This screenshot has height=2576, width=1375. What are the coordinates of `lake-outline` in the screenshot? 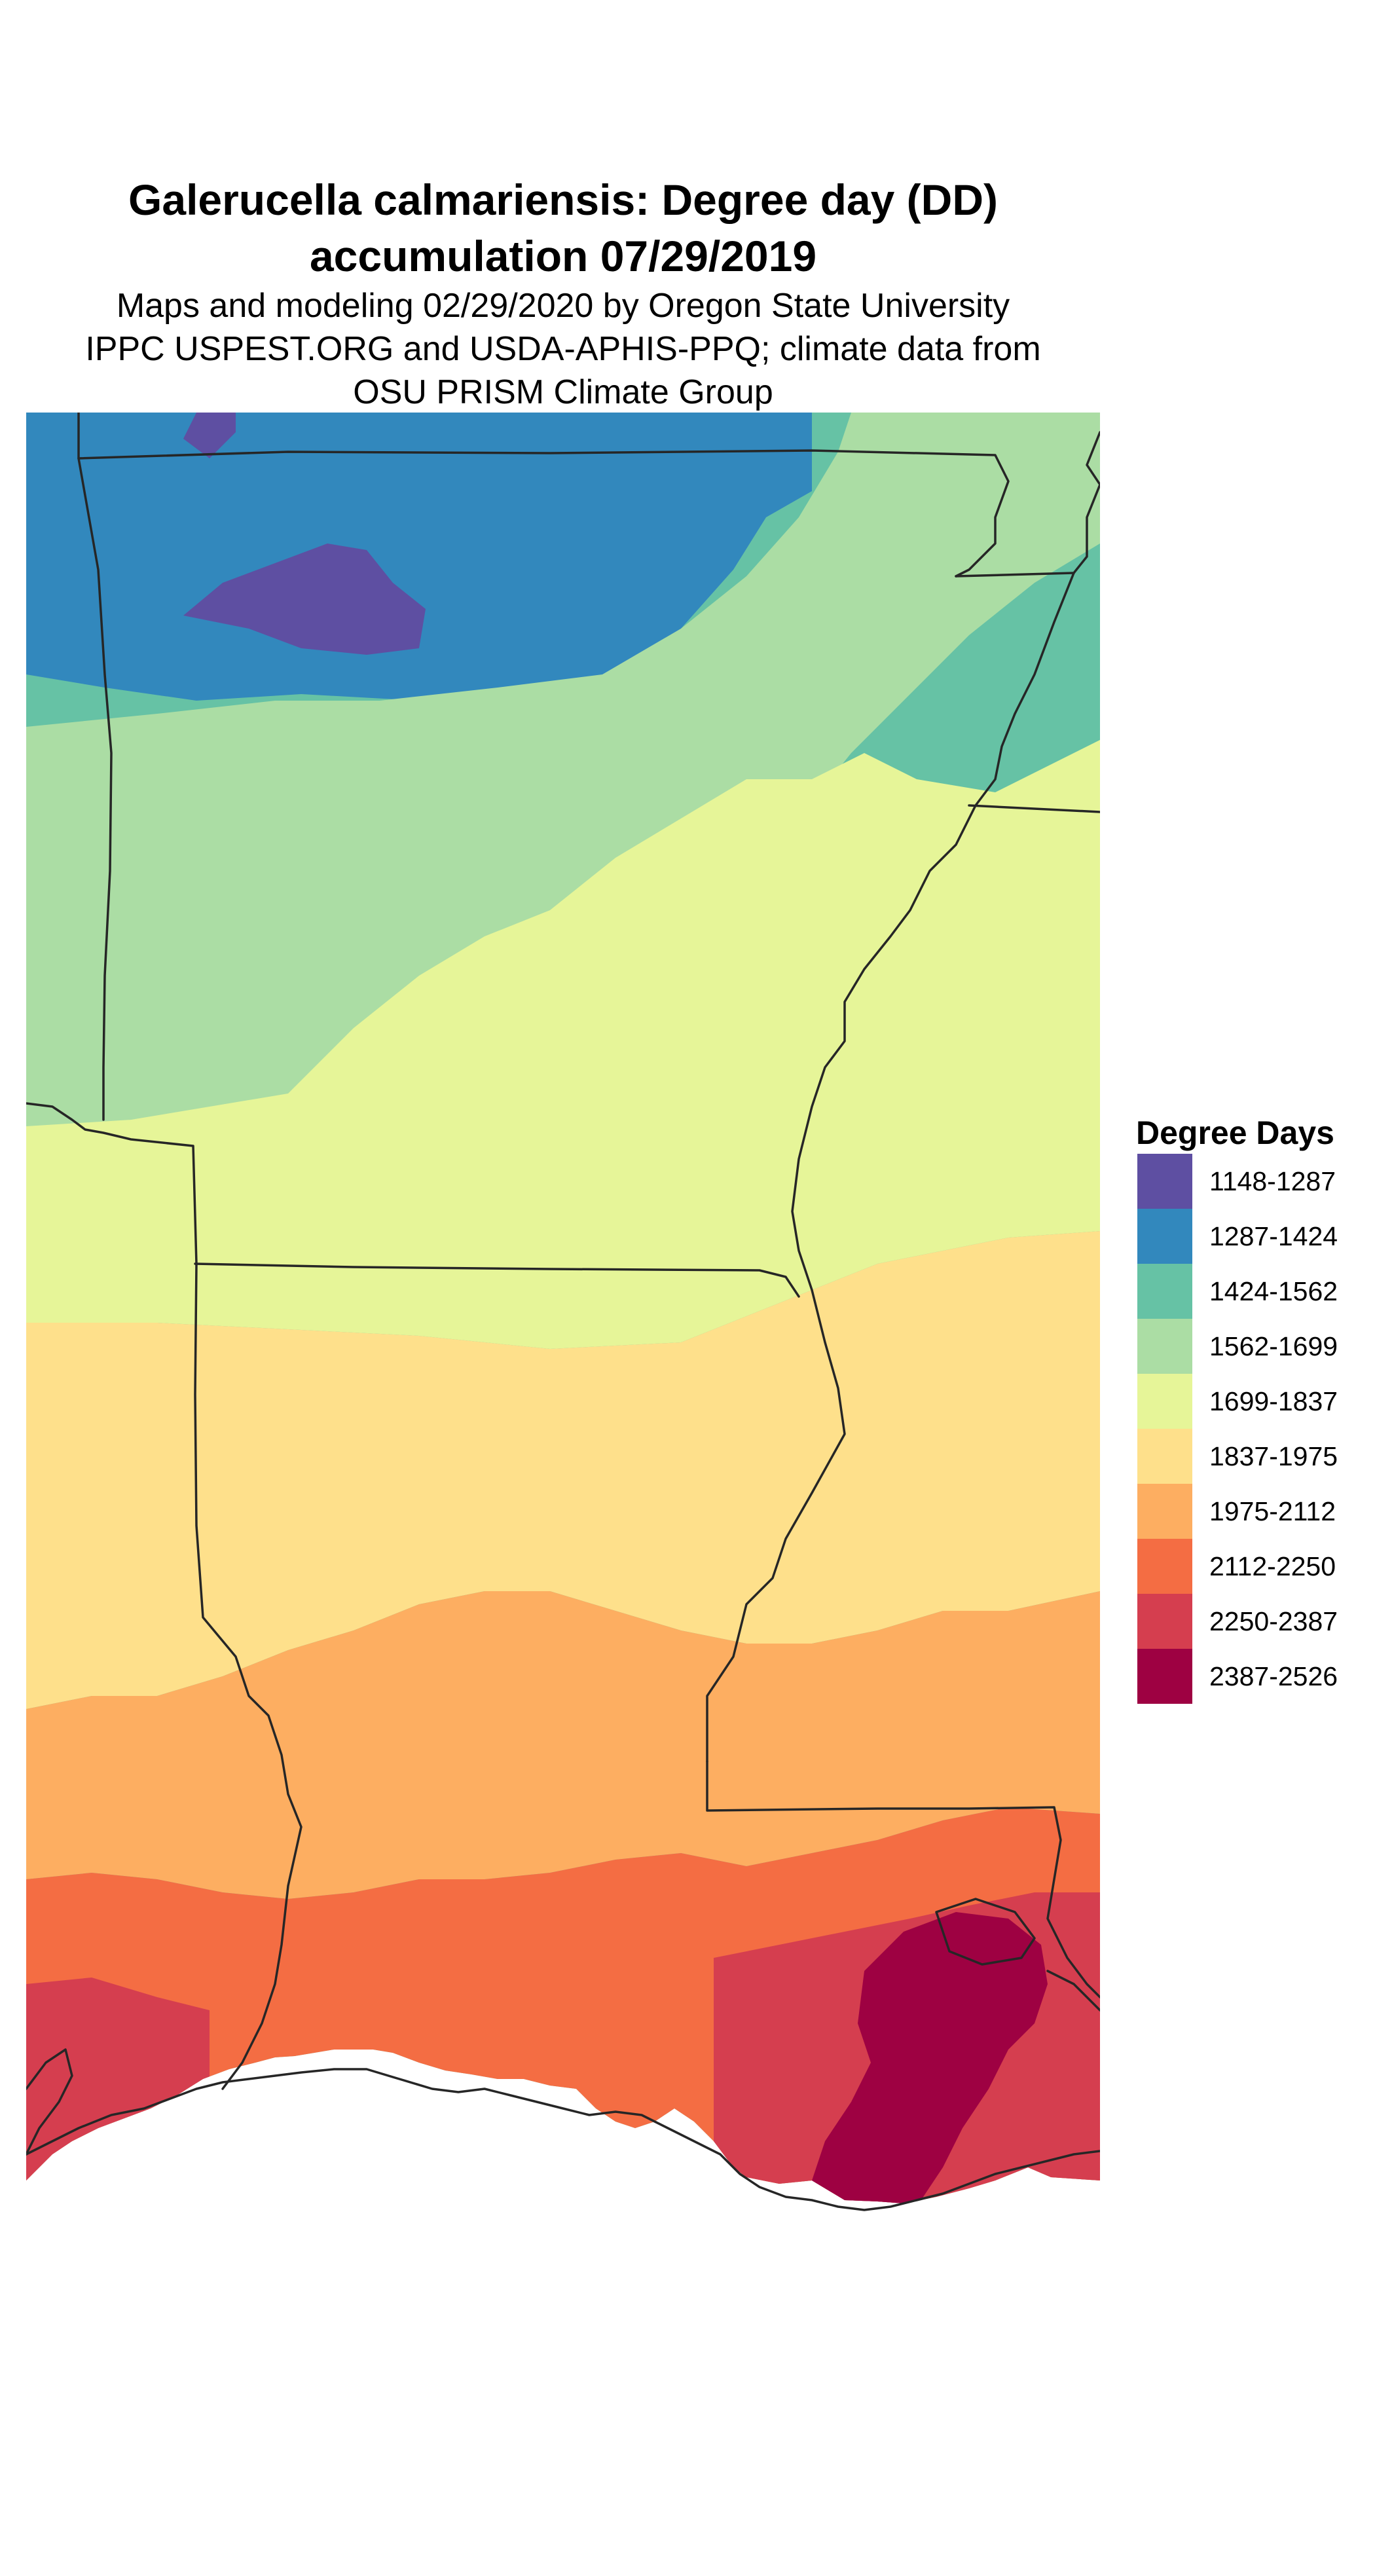 It's located at (986, 1932).